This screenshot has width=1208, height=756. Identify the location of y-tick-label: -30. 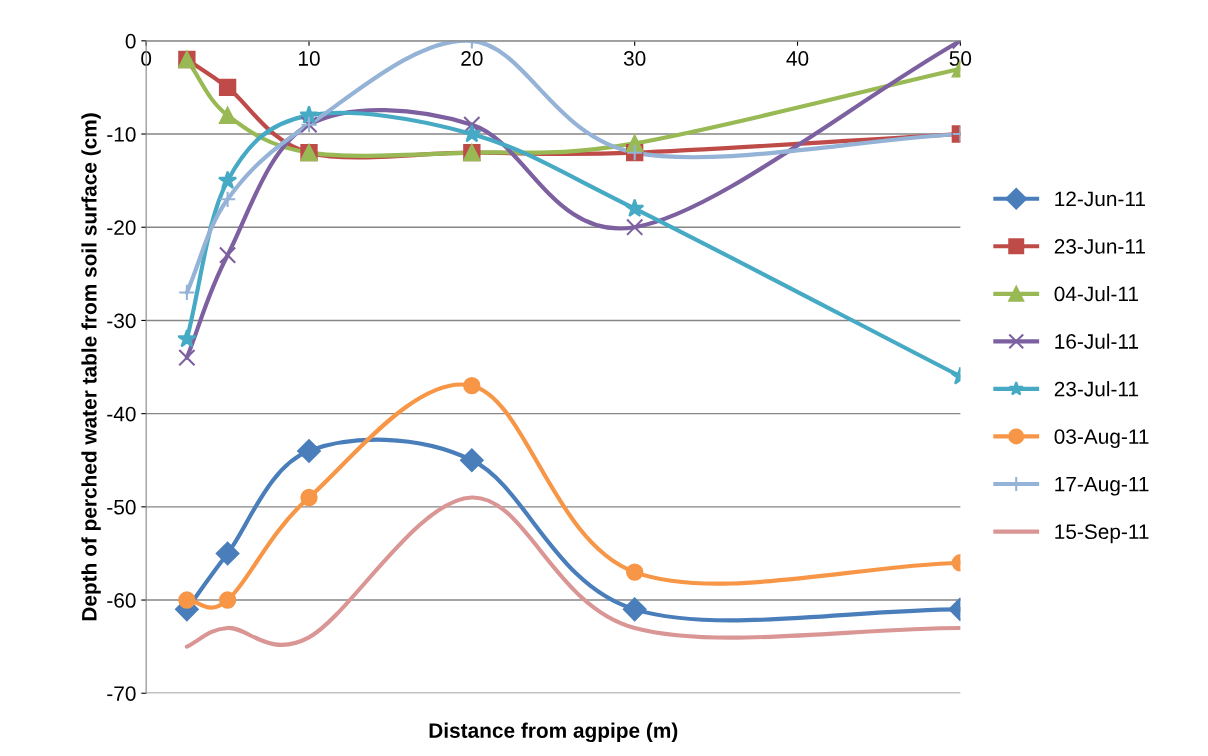
(121, 321).